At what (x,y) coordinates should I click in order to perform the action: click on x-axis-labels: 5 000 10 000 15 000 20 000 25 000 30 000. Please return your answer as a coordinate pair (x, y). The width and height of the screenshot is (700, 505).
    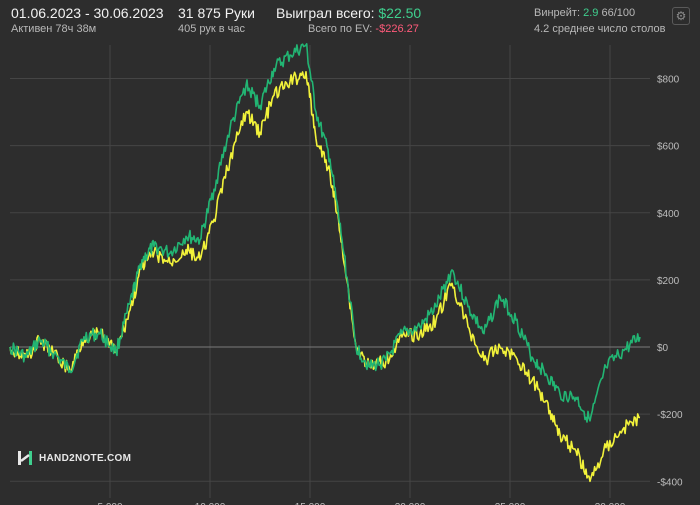
    Looking at the image, I should click on (361, 503).